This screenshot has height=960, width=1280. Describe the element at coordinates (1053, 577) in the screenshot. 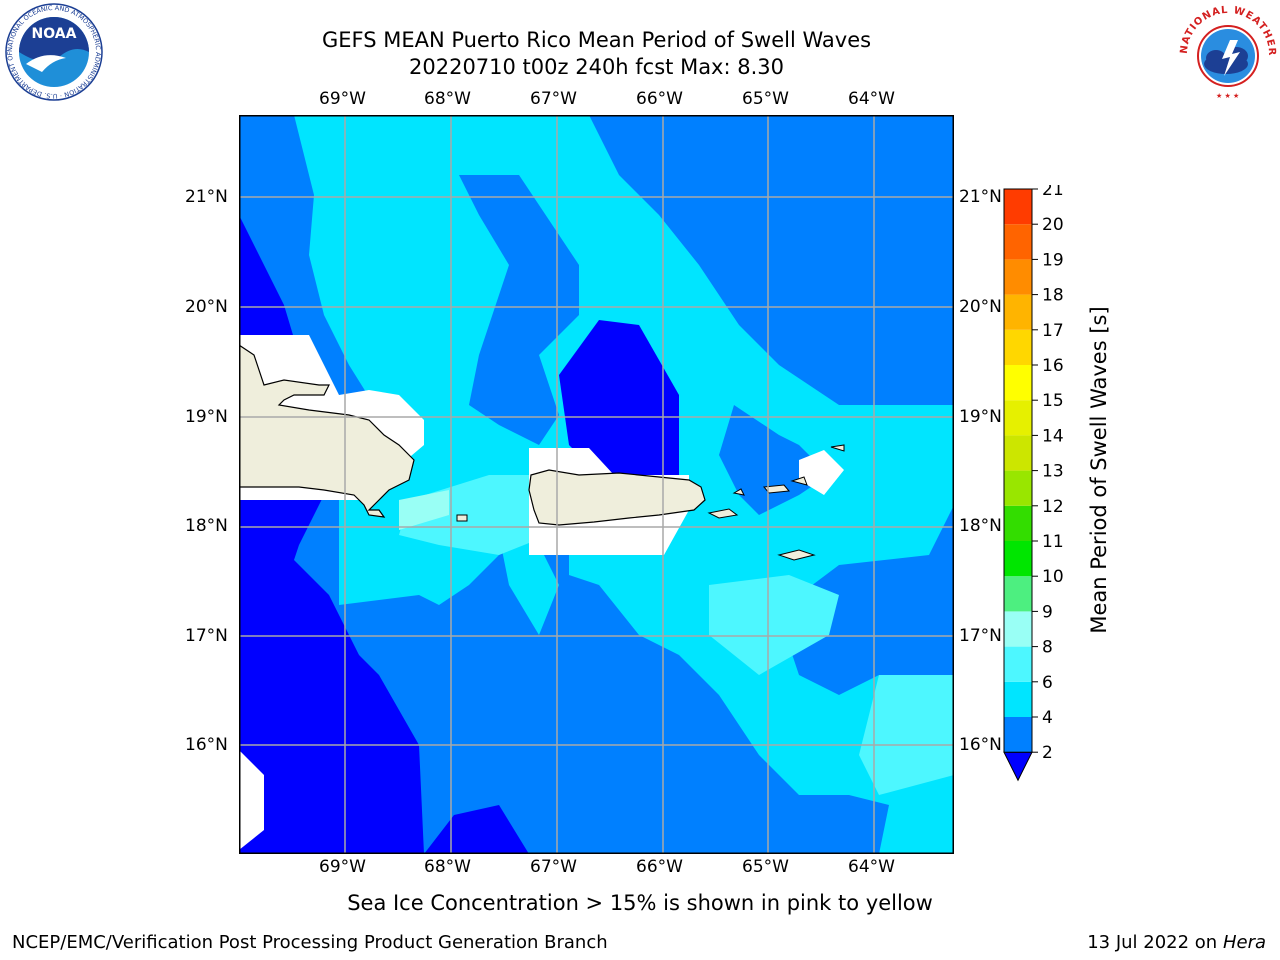

I see `colorbar-tick-label: 10` at that location.